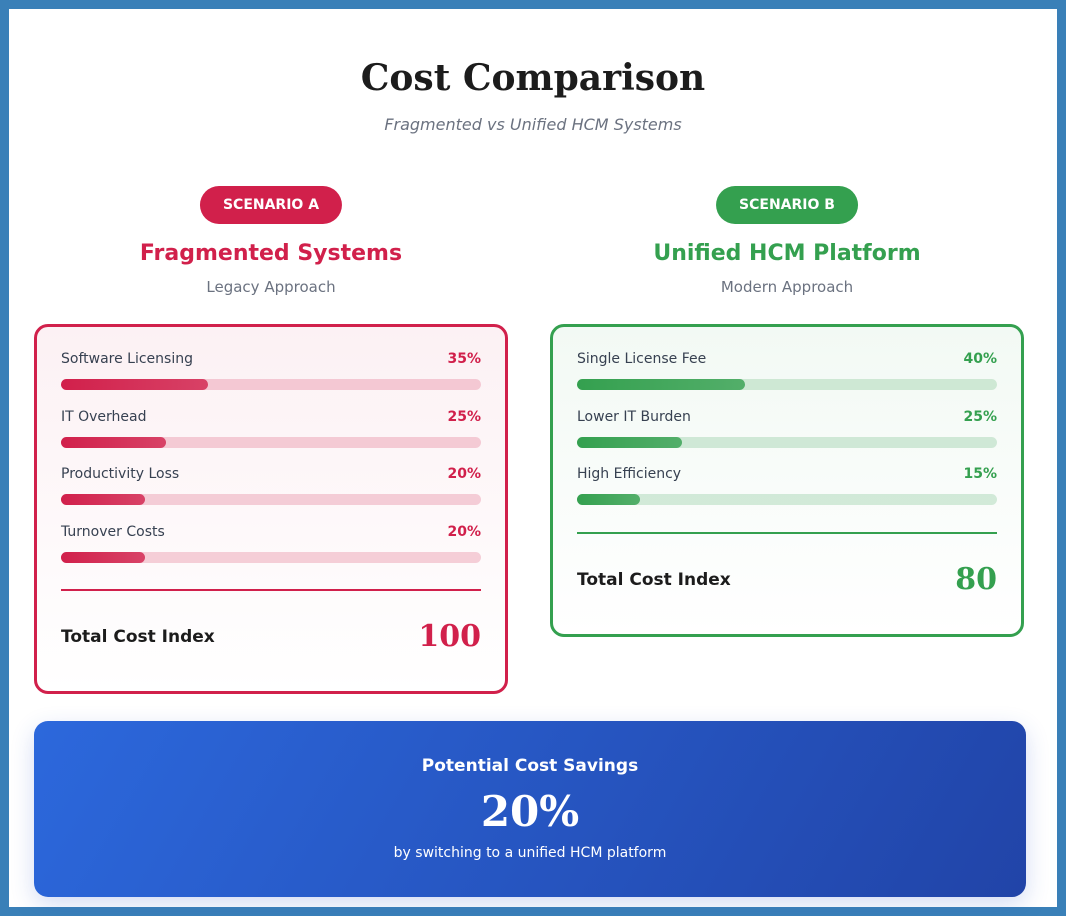  Describe the element at coordinates (113, 531) in the screenshot. I see `item-name: Turnover Costs` at that location.